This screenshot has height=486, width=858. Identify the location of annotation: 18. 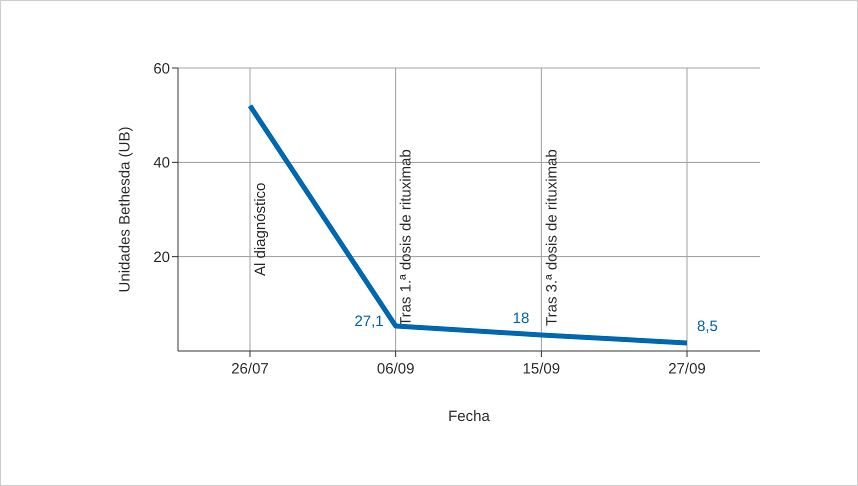
(521, 318).